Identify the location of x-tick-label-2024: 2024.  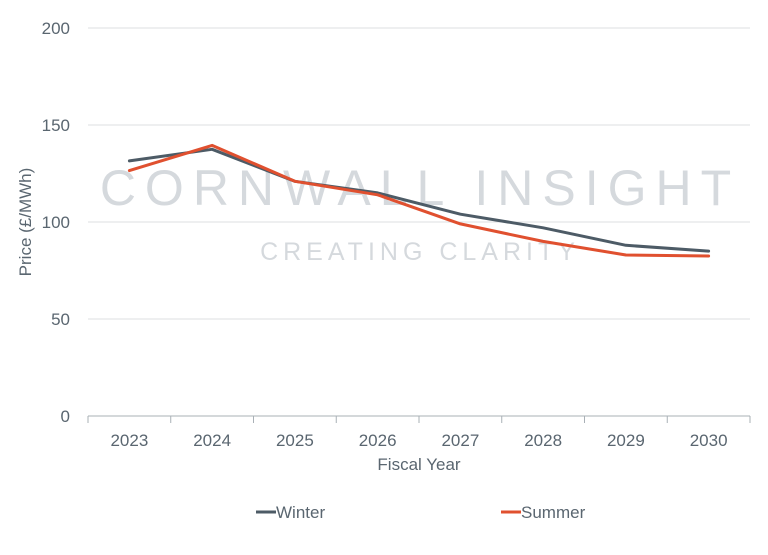
(212, 440).